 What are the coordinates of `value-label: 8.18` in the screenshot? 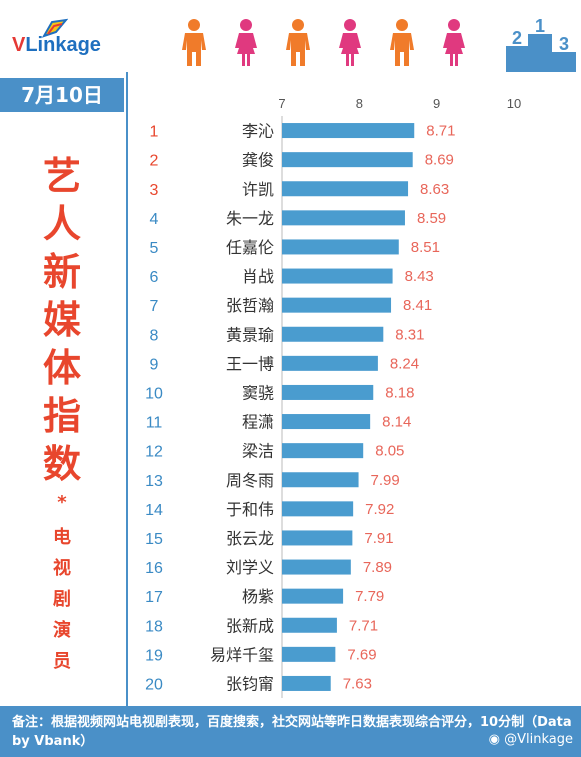 It's located at (399, 392).